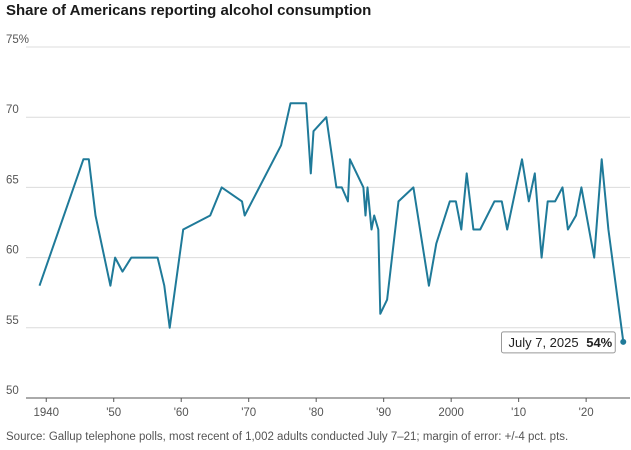 The image size is (631, 450). I want to click on y-tick-label: 75%, so click(17, 40).